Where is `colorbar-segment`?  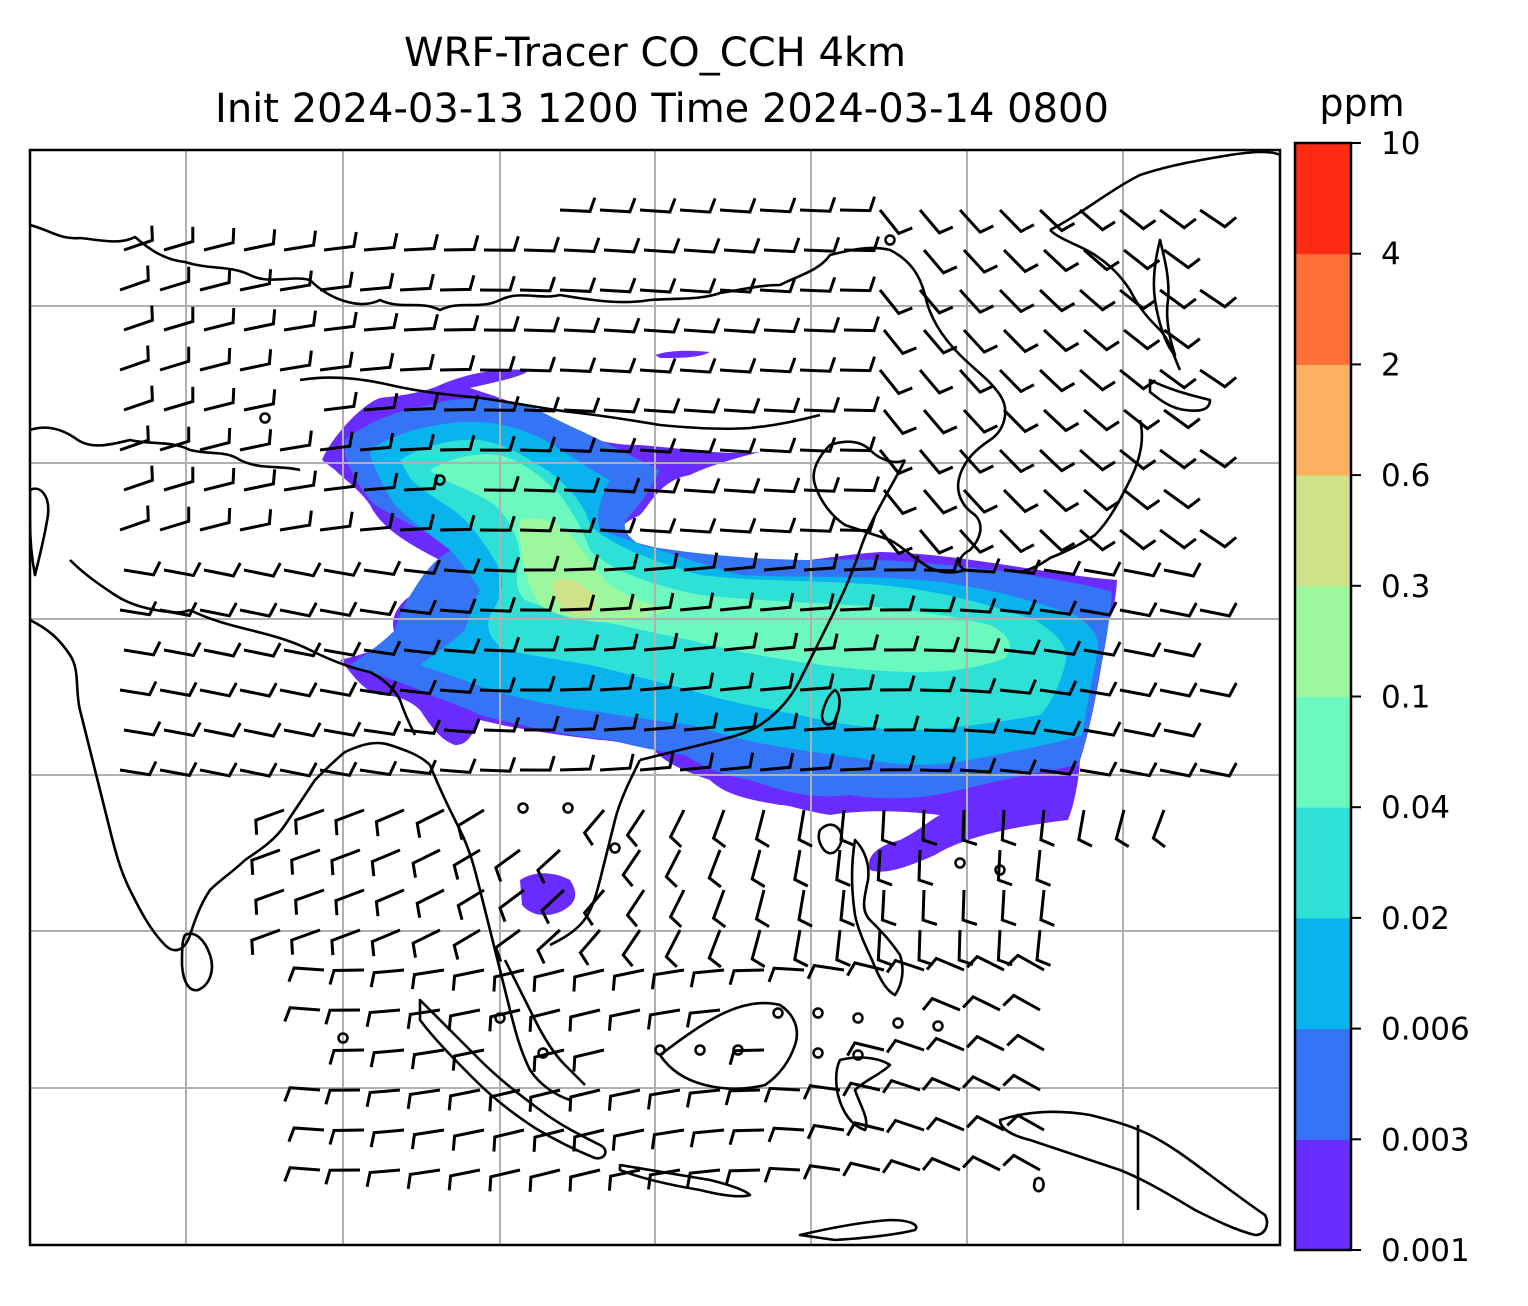
colorbar-segment is located at coordinates (1323, 1195).